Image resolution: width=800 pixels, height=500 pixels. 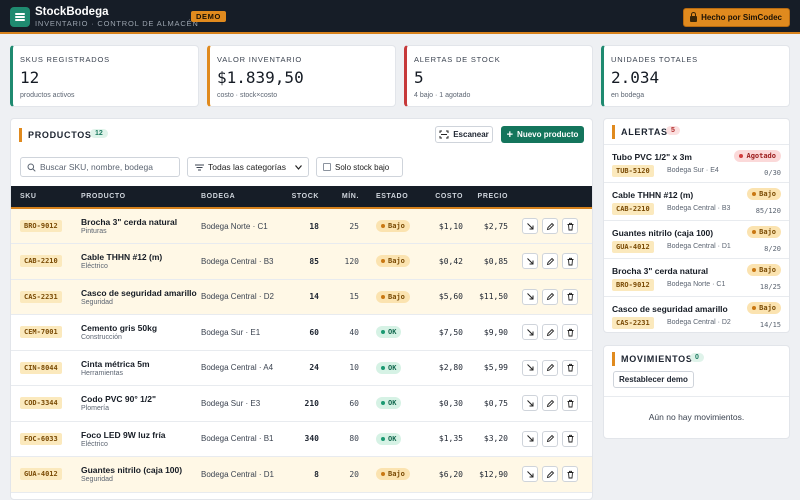 What do you see at coordinates (20, 17) in the screenshot?
I see `menu-icon` at bounding box center [20, 17].